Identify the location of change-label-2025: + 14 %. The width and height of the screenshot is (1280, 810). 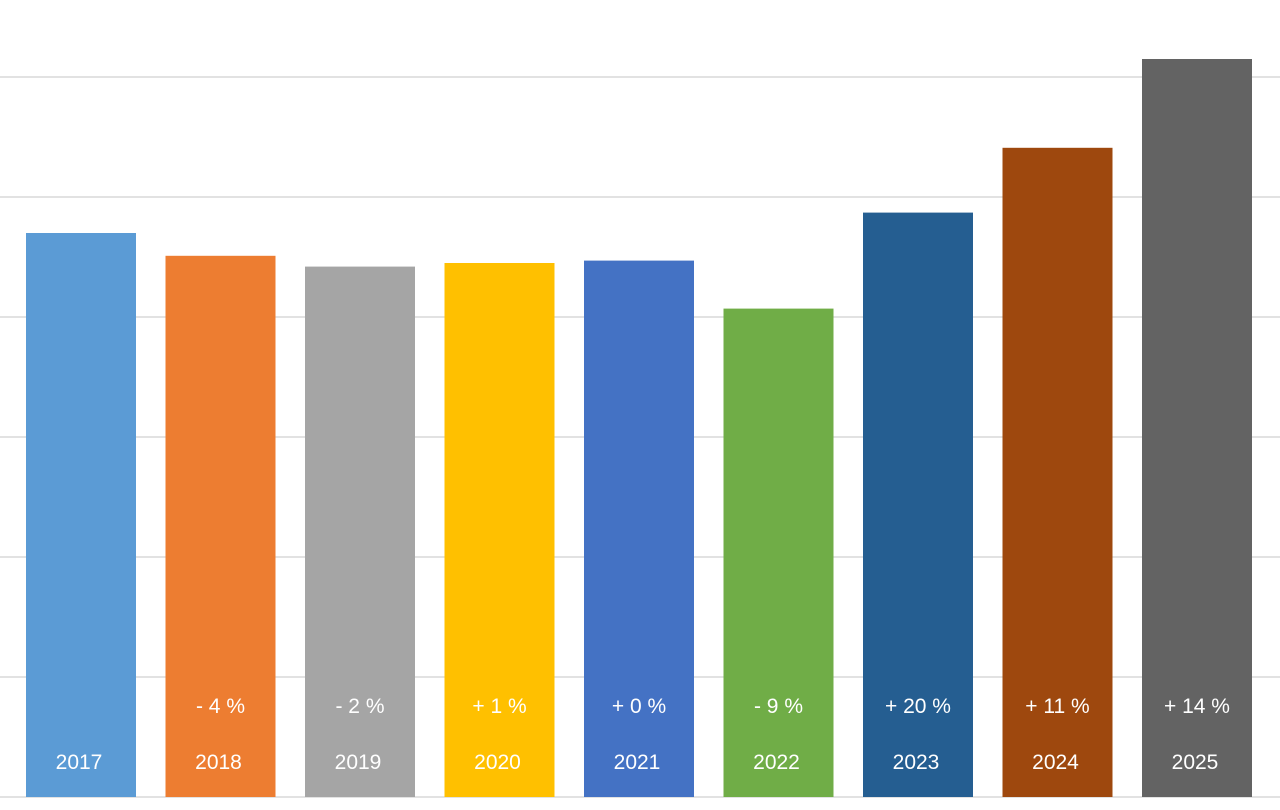
(1197, 706).